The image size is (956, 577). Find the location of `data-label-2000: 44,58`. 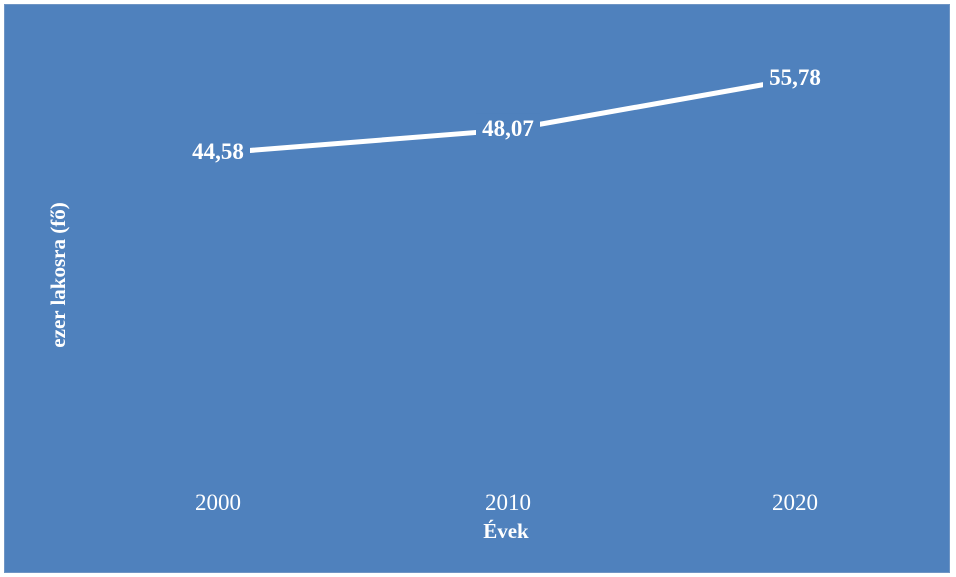

data-label-2000: 44,58 is located at coordinates (218, 151).